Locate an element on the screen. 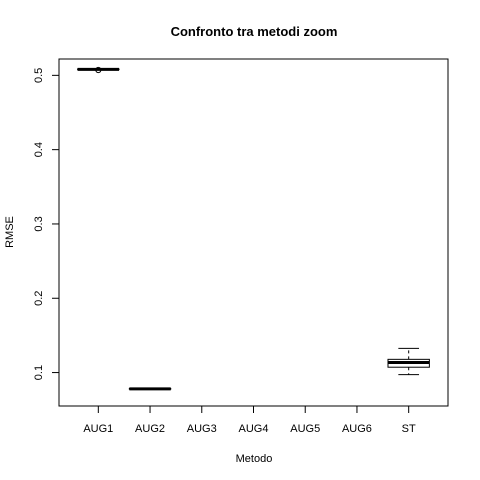 Image resolution: width=480 pixels, height=480 pixels. x-tick-label: AUG1 is located at coordinates (98, 429).